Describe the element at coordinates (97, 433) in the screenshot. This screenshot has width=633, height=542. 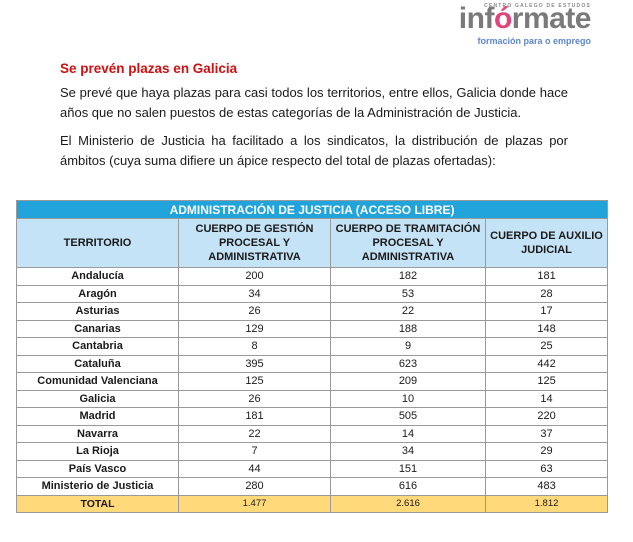
I see `territory-cell: Navarra` at that location.